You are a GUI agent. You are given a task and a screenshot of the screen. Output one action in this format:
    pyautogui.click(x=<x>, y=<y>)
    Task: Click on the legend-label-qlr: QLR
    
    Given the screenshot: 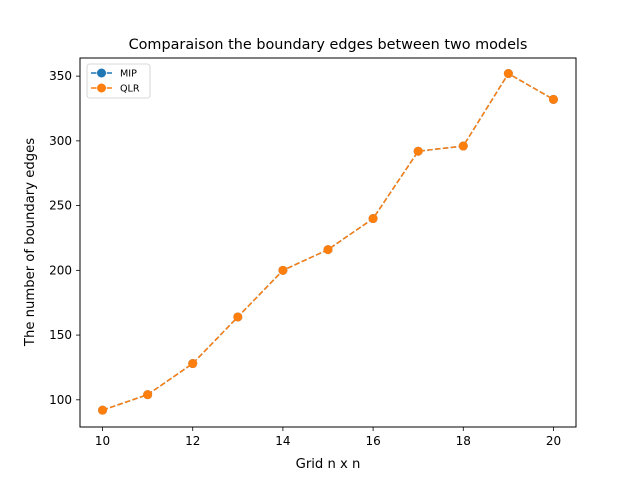 What is the action you would take?
    pyautogui.click(x=130, y=89)
    